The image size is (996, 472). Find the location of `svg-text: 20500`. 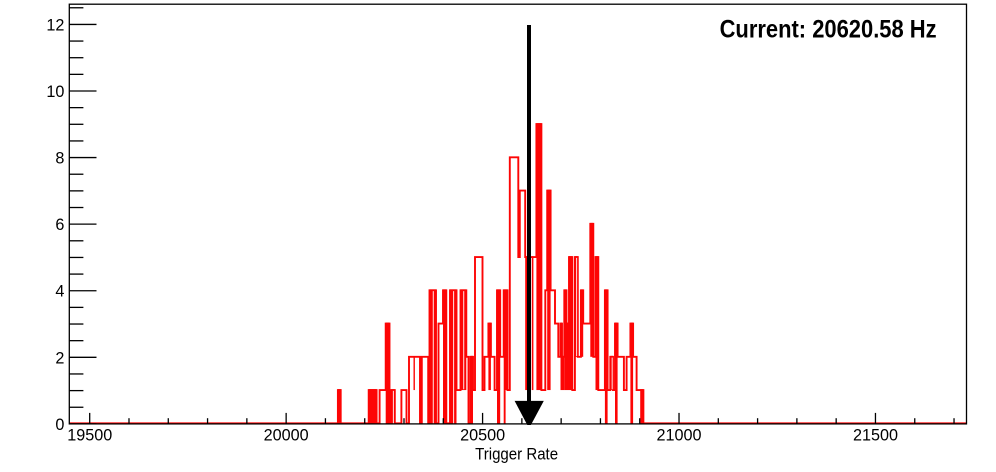

svg-text: 20500 is located at coordinates (482, 436).